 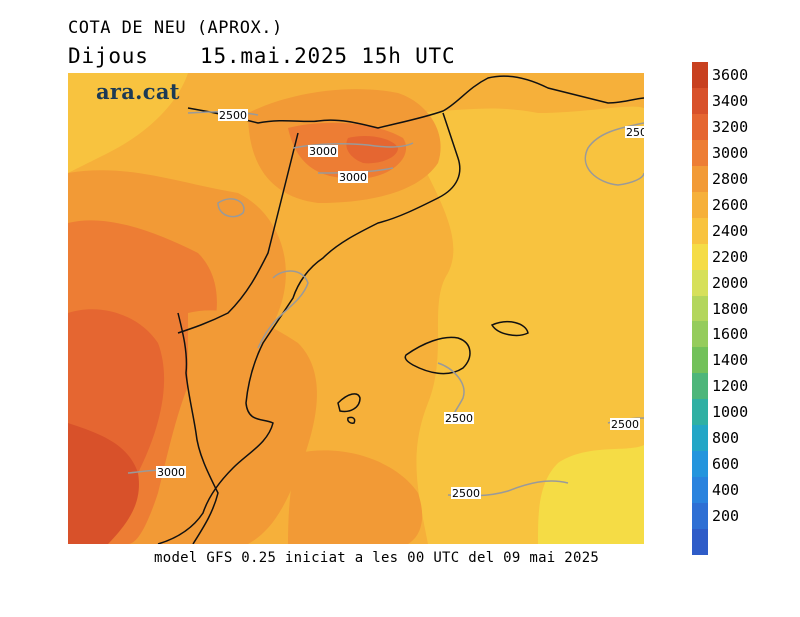 What do you see at coordinates (238, 233) in the screenshot?
I see `border-france-spain` at bounding box center [238, 233].